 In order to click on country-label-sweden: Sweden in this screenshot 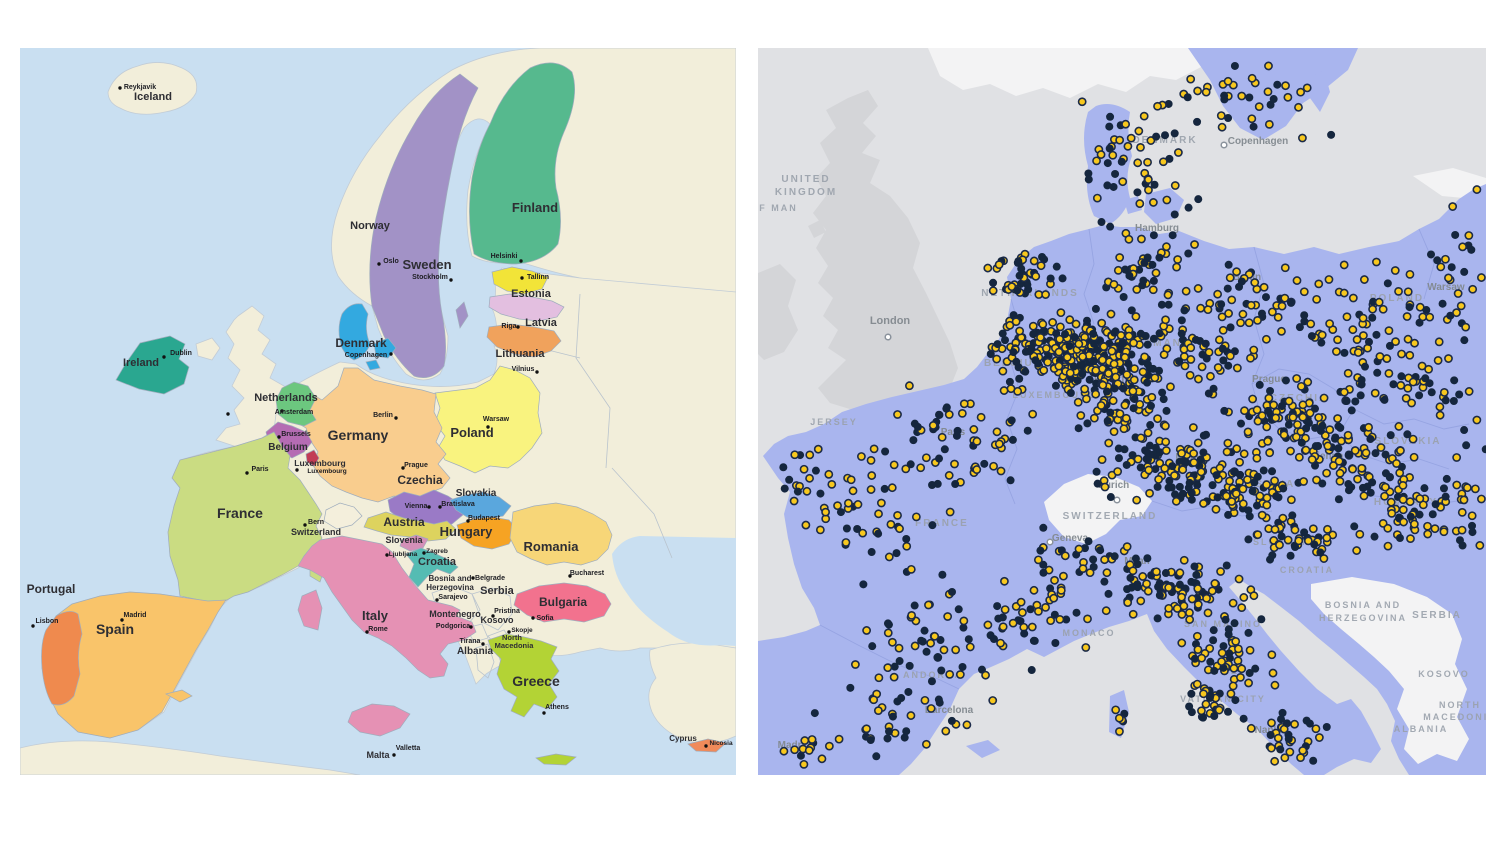, I will do `click(426, 264)`.